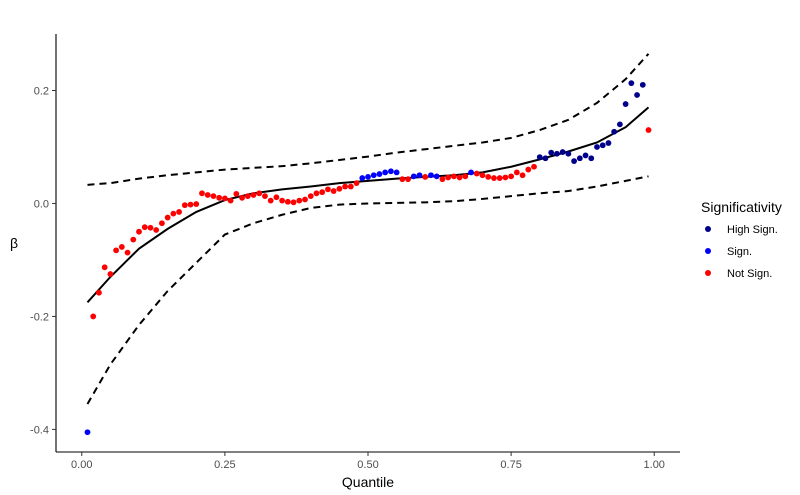 The width and height of the screenshot is (800, 495). What do you see at coordinates (39, 430) in the screenshot?
I see `y-tick-label: -0.4` at bounding box center [39, 430].